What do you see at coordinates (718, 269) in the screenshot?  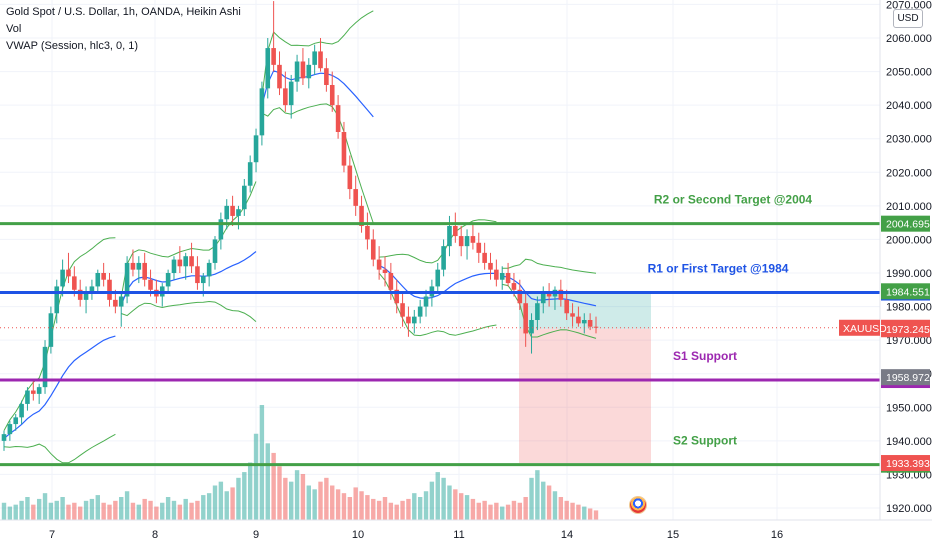 I see `level-label: R1 or First Target @1984` at bounding box center [718, 269].